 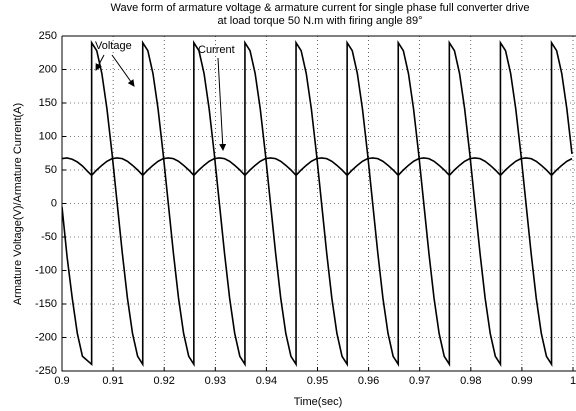 What do you see at coordinates (266, 381) in the screenshot?
I see `x-tick-label: 0.94` at bounding box center [266, 381].